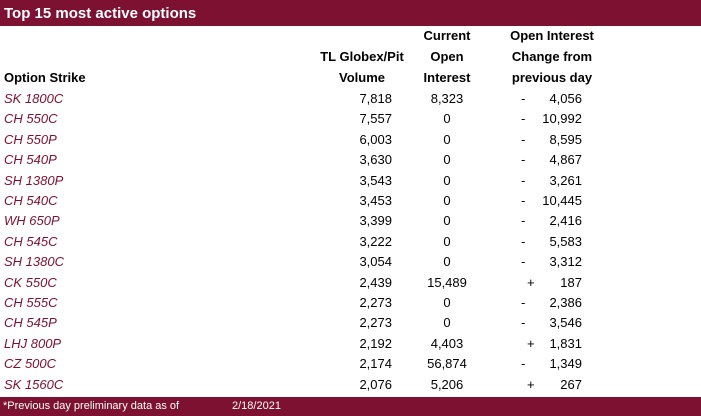 The width and height of the screenshot is (701, 416). What do you see at coordinates (552, 35) in the screenshot?
I see `column-header: Open Interest` at bounding box center [552, 35].